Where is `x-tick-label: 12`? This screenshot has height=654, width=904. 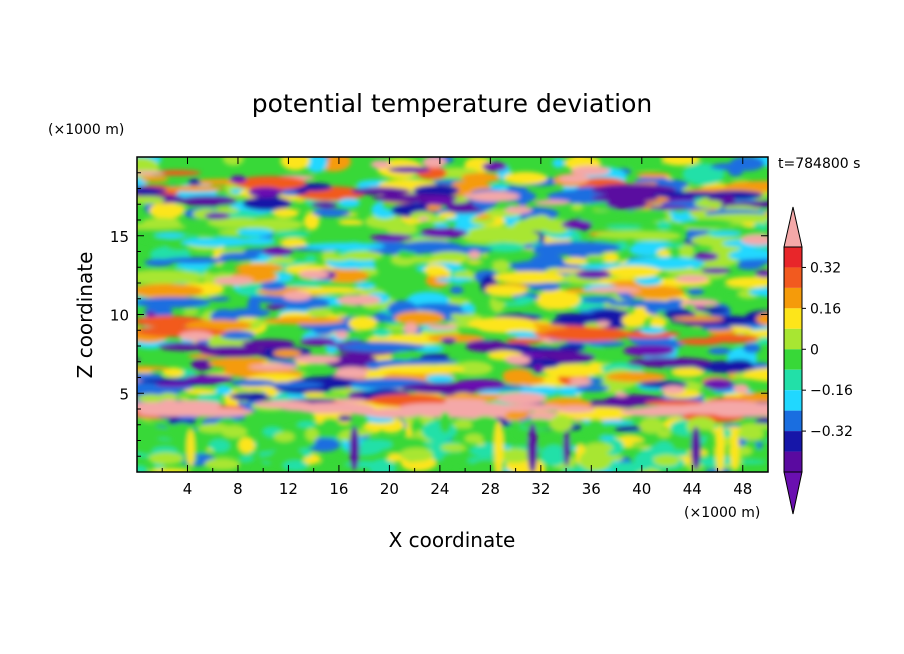
x-tick-label: 12 is located at coordinates (288, 489).